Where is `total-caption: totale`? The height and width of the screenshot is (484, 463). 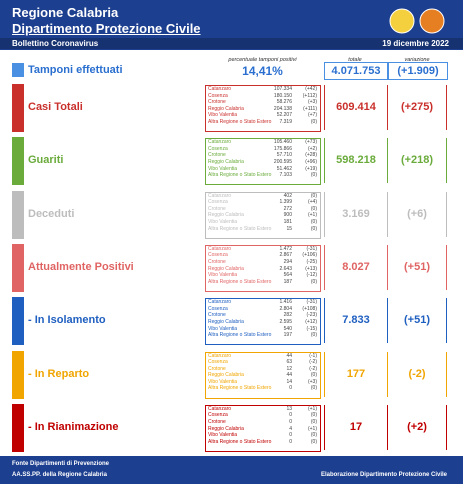 total-caption: totale is located at coordinates (355, 60).